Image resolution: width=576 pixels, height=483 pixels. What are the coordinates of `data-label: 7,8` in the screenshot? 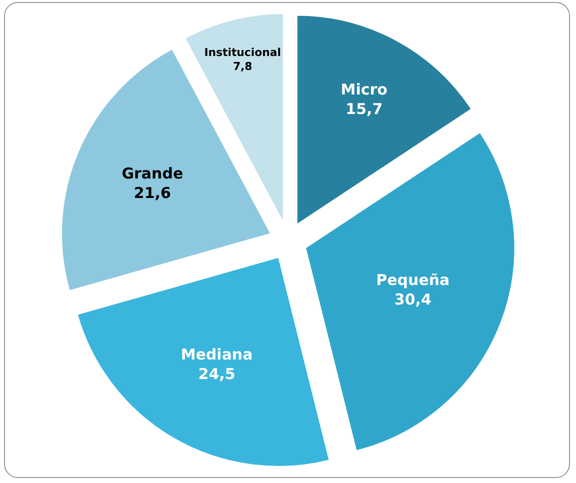 It's located at (242, 67).